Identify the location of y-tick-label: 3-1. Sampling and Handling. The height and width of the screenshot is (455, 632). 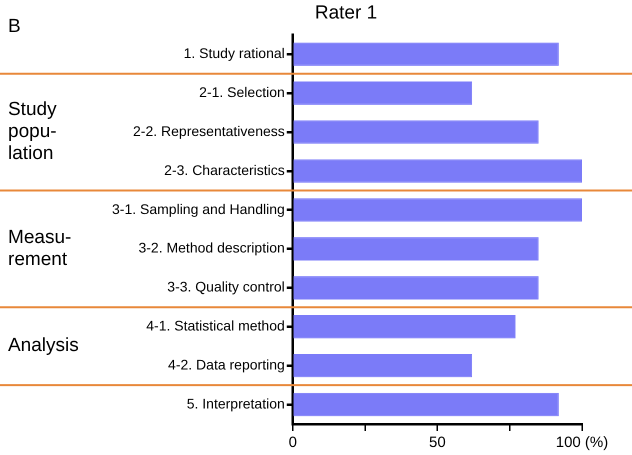
(198, 208).